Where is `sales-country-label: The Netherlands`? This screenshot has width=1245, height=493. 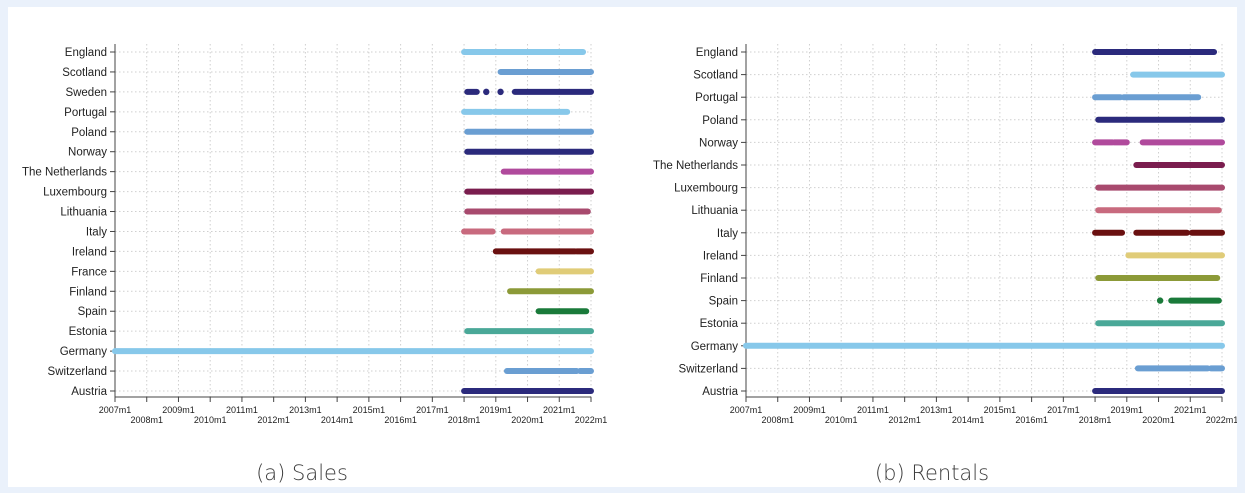 sales-country-label: The Netherlands is located at coordinates (64, 173).